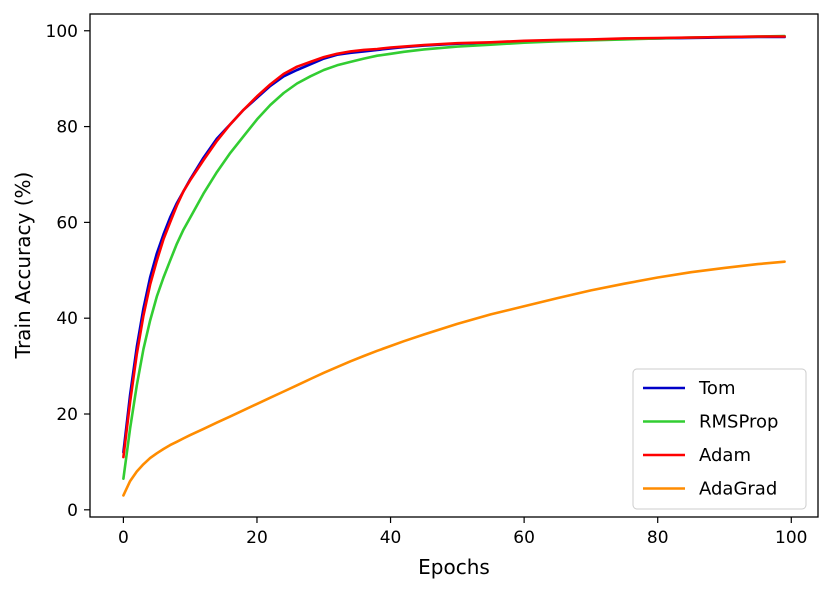 The image size is (830, 592). Describe the element at coordinates (738, 422) in the screenshot. I see `legend-label-rmsprop: RMSProp` at that location.